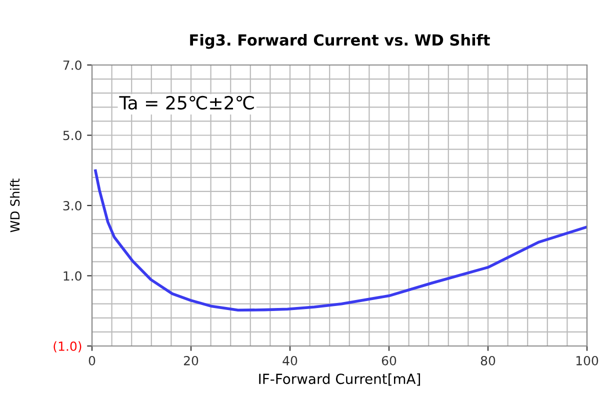 The height and width of the screenshot is (405, 609). I want to click on annotation: Ta = 25℃±2℃, so click(186, 103).